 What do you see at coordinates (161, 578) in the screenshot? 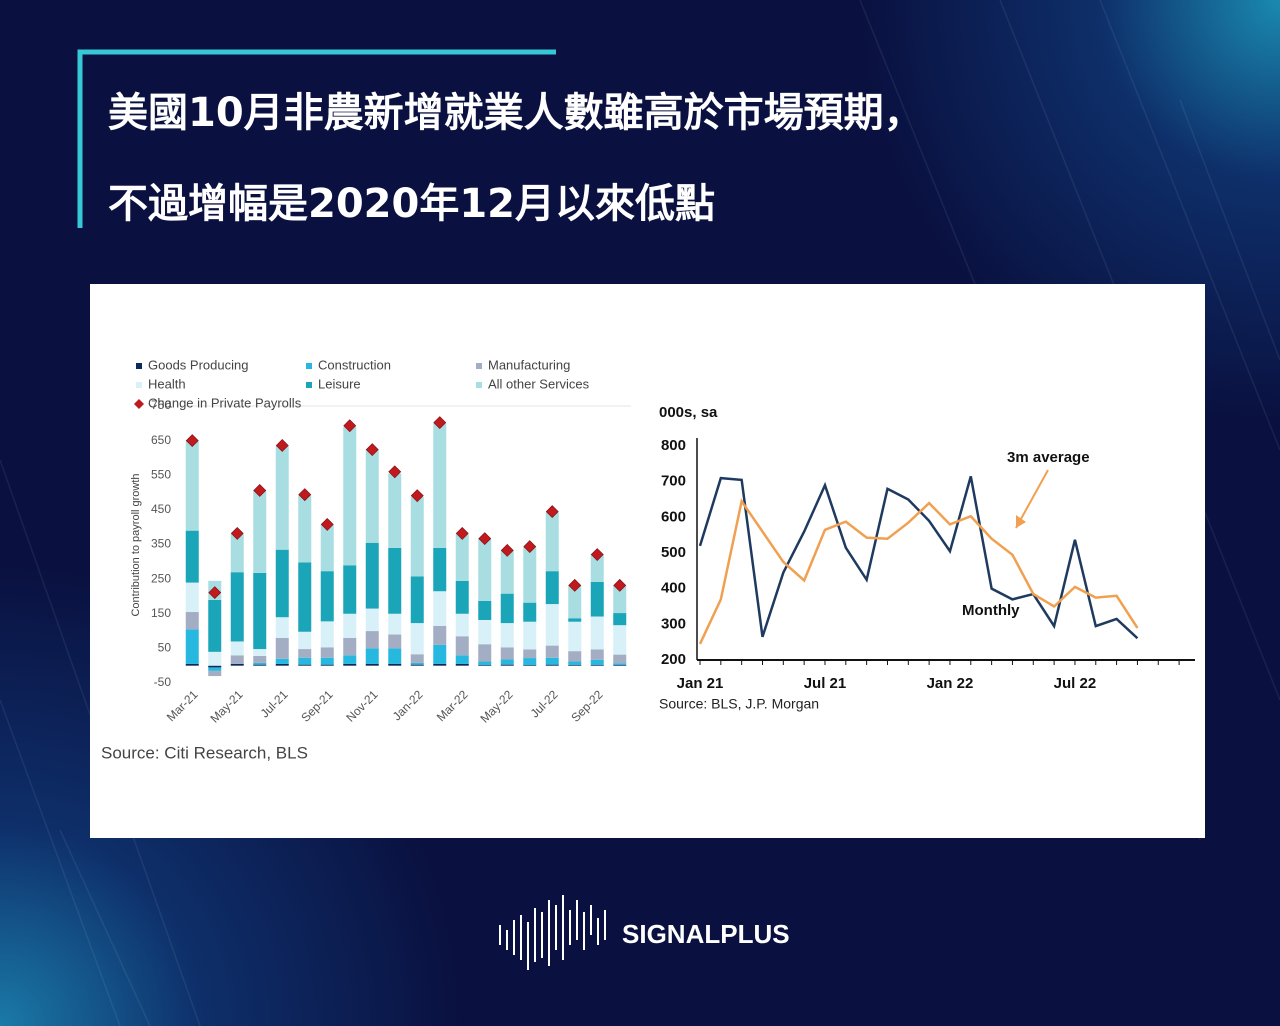
I see `y-tick-label: 250` at bounding box center [161, 578].